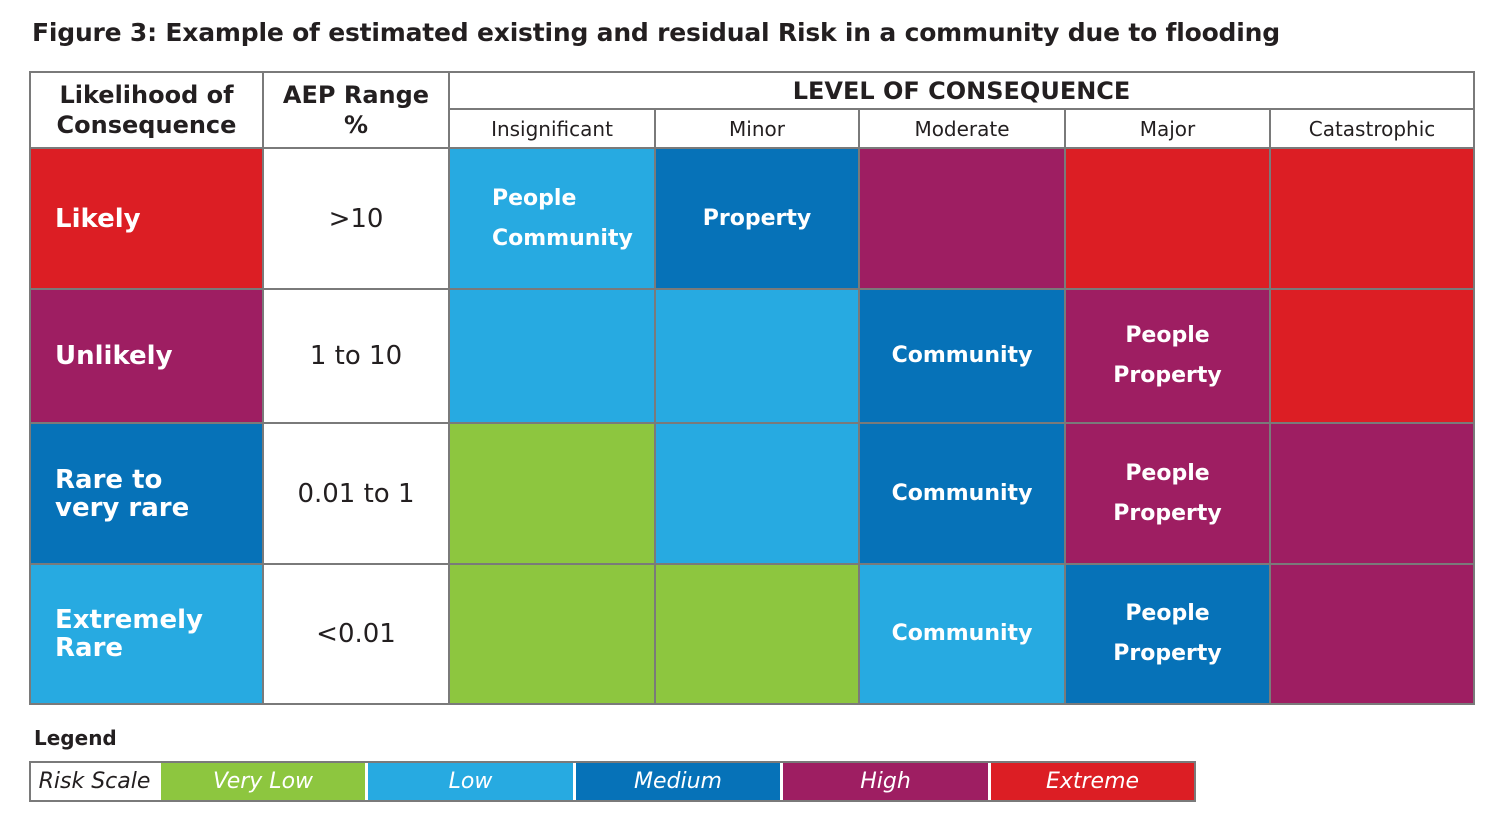 The width and height of the screenshot is (1500, 833). I want to click on likelihood-unlikely: Unlikely, so click(146, 356).